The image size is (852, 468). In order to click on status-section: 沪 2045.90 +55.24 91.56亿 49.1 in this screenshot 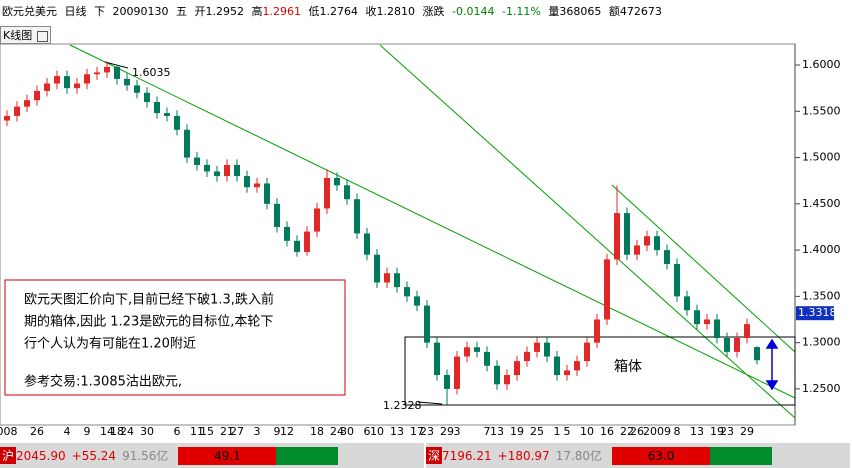, I will do `click(213, 455)`.